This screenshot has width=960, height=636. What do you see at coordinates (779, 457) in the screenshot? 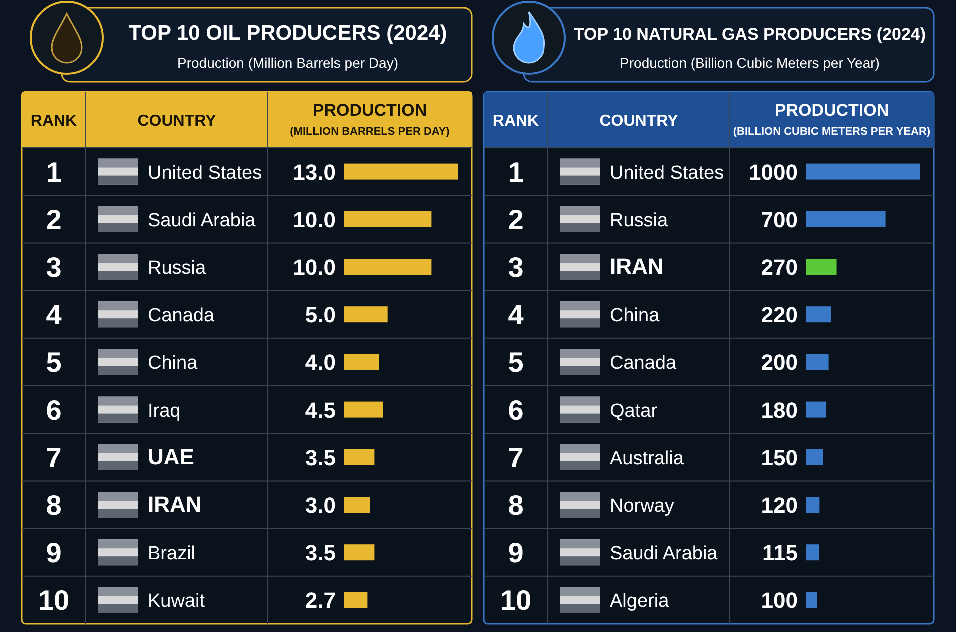
I see `data-label: 150` at bounding box center [779, 457].